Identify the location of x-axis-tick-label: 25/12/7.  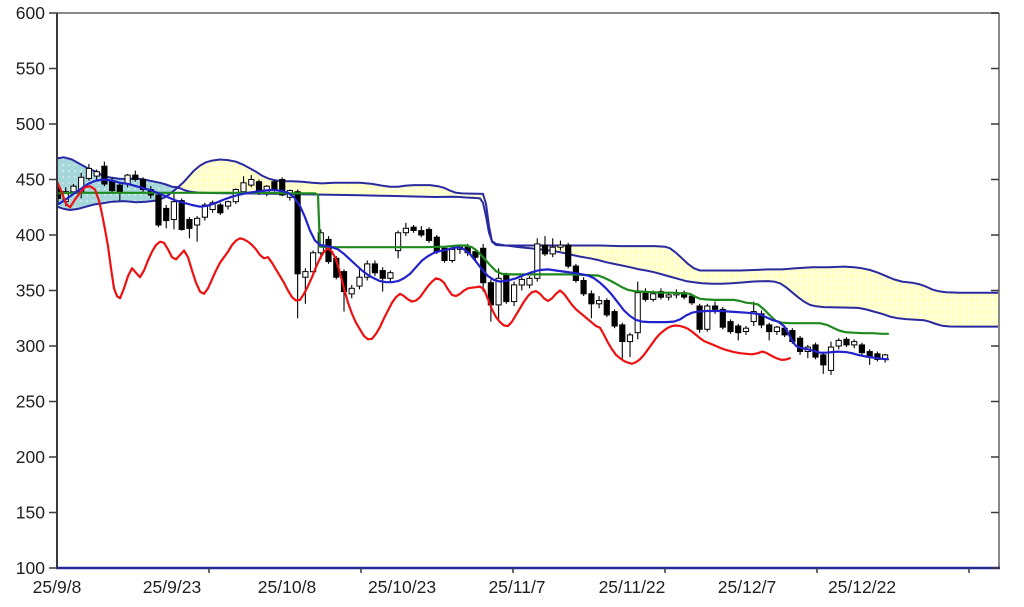
(747, 587).